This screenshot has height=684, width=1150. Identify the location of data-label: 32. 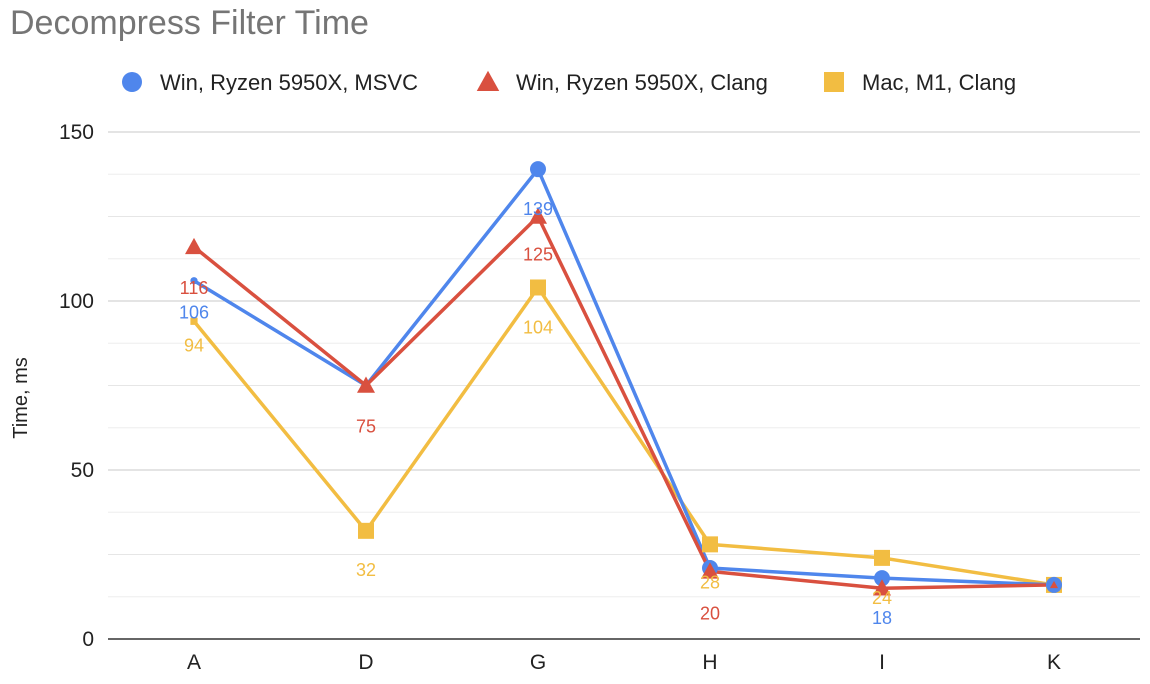
(366, 570).